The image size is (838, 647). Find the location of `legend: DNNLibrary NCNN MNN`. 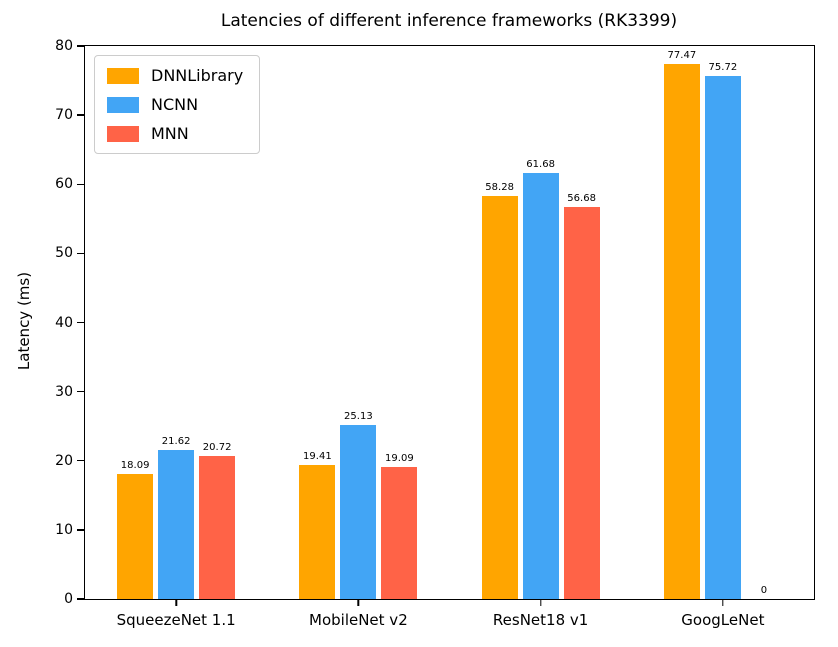

legend: DNNLibrary NCNN MNN is located at coordinates (177, 104).